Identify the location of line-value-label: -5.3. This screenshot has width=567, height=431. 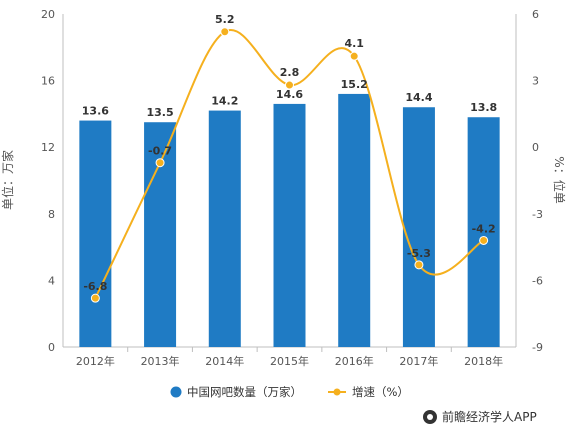
(419, 253).